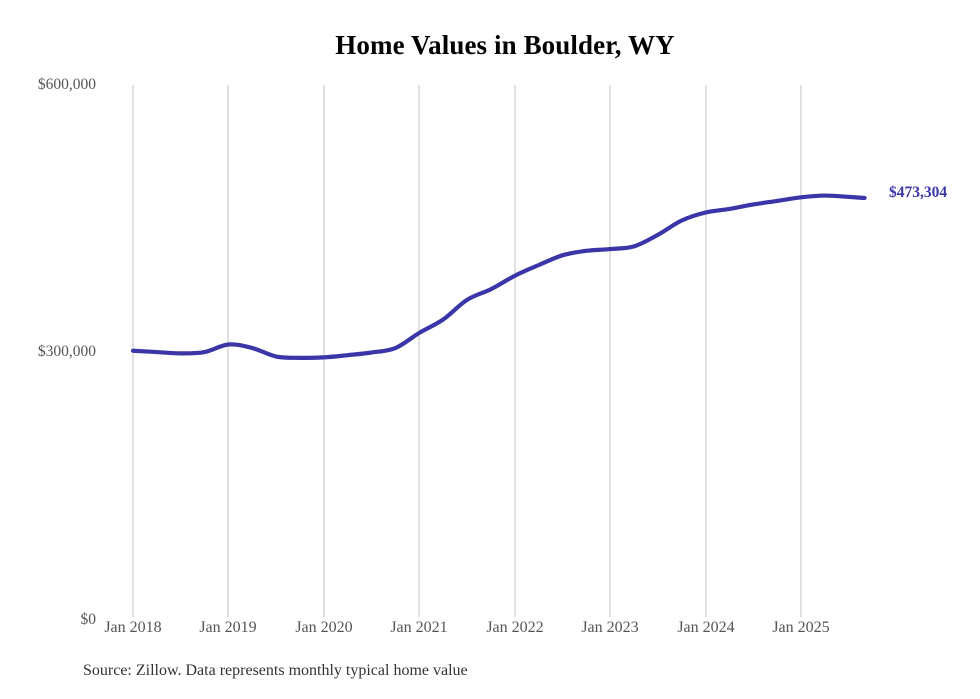  Describe the element at coordinates (515, 627) in the screenshot. I see `x-tick-jan-2022: Jan 2022` at that location.